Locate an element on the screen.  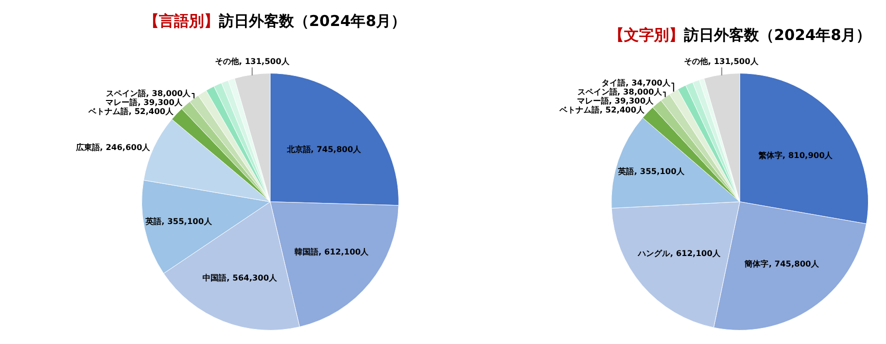
chart-title: 【文字別】訪日外客数（2024年8月） is located at coordinates (740, 35).